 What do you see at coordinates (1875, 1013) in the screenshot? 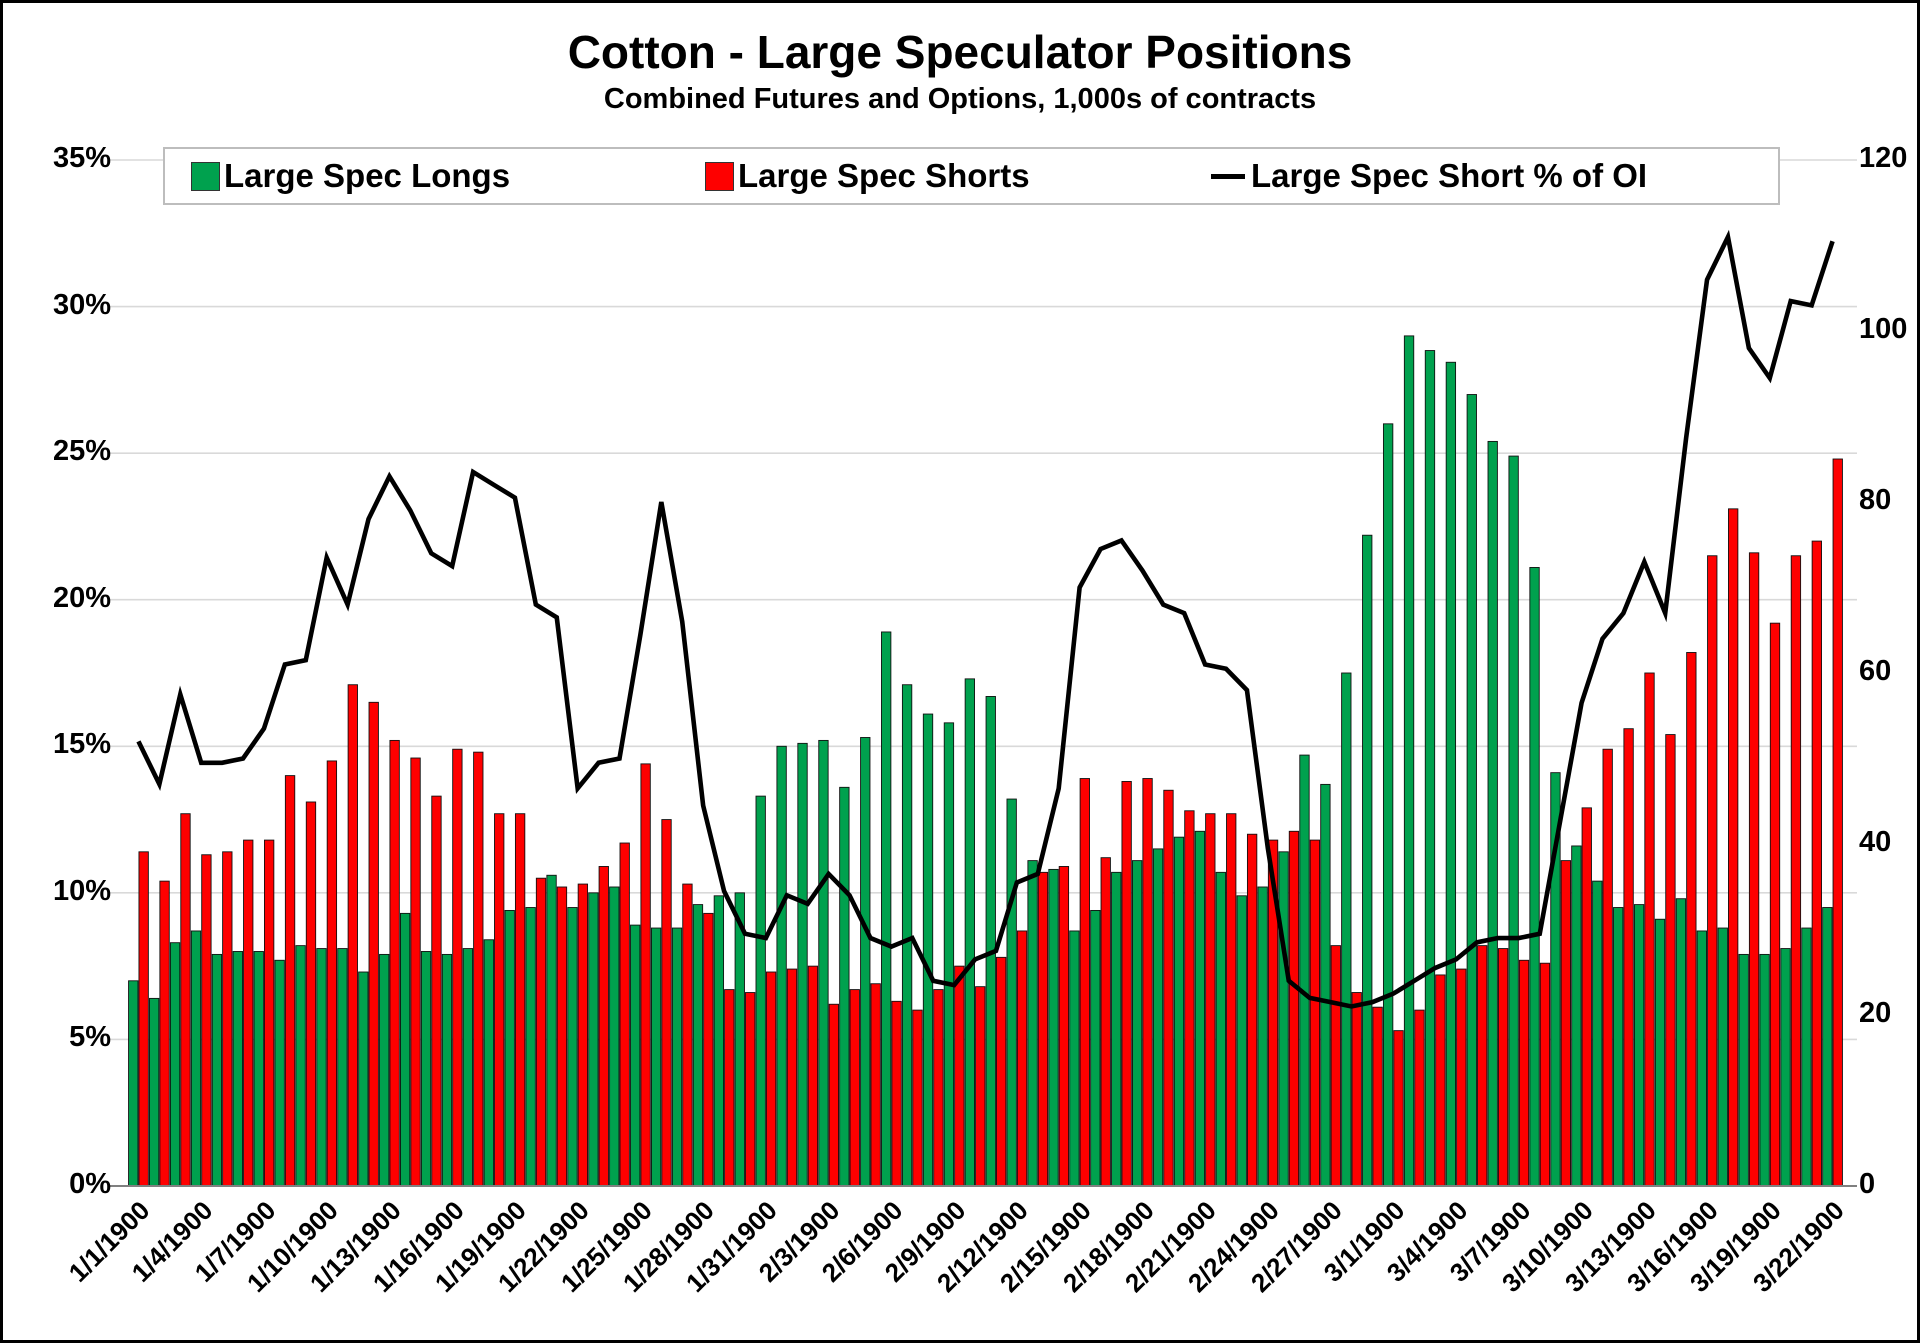
I see `y-axis-label-right: 20` at bounding box center [1875, 1013].